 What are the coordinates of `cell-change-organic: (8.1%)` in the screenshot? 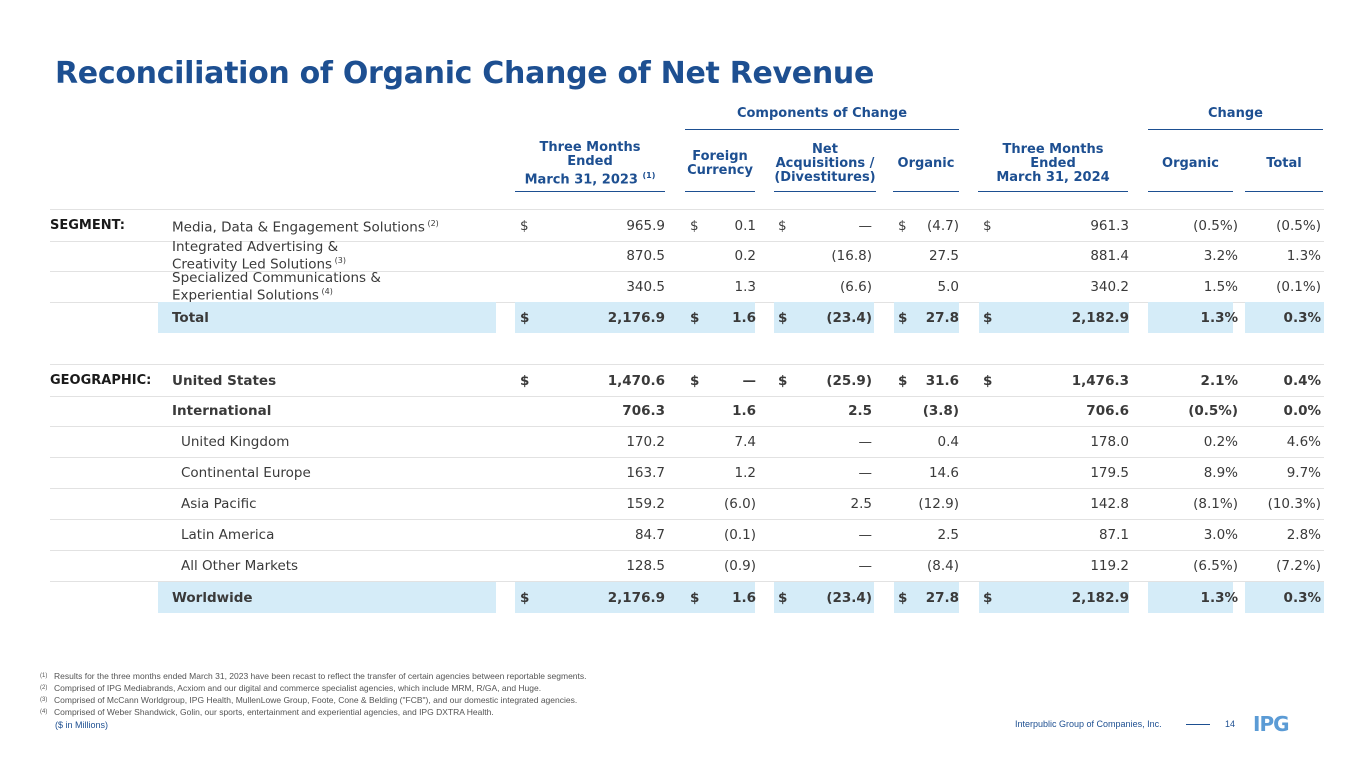 It's located at (1215, 503).